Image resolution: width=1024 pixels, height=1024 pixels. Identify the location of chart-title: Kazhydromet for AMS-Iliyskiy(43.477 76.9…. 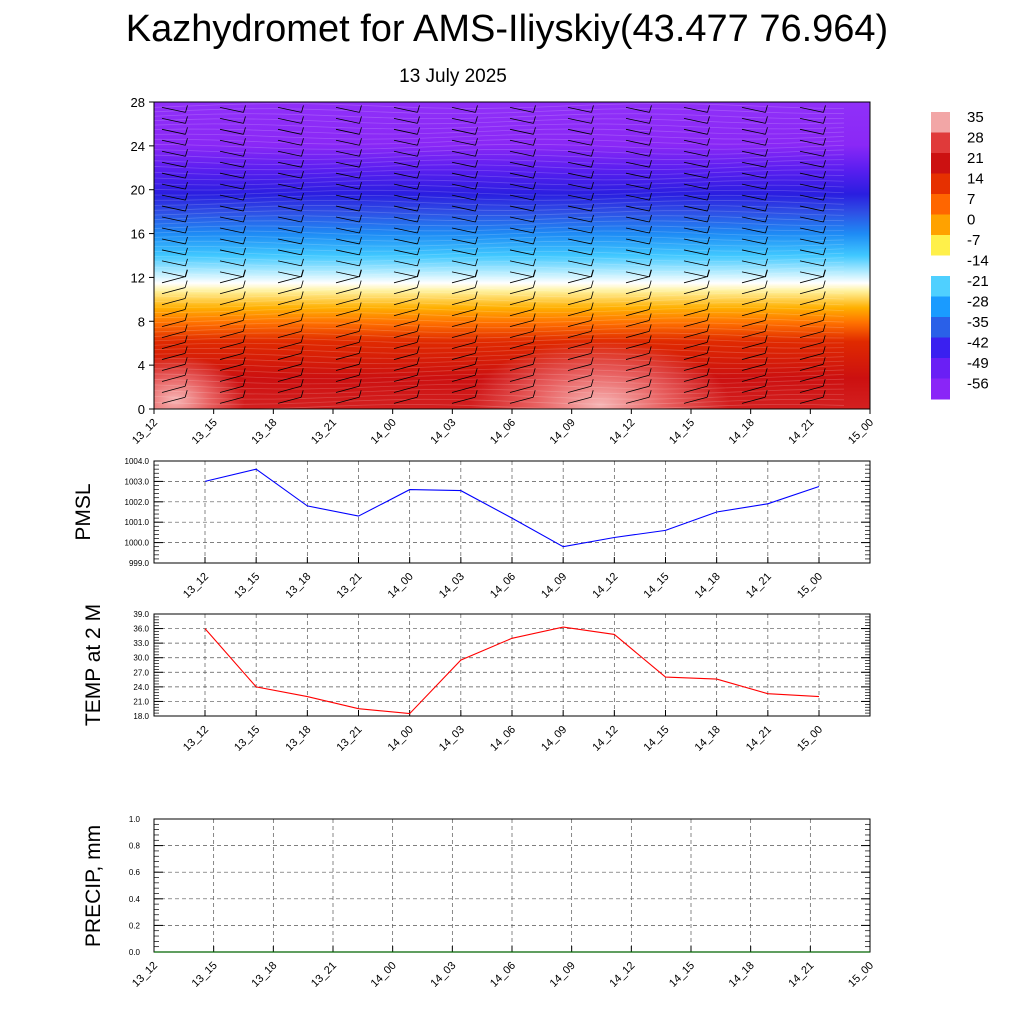
(507, 29).